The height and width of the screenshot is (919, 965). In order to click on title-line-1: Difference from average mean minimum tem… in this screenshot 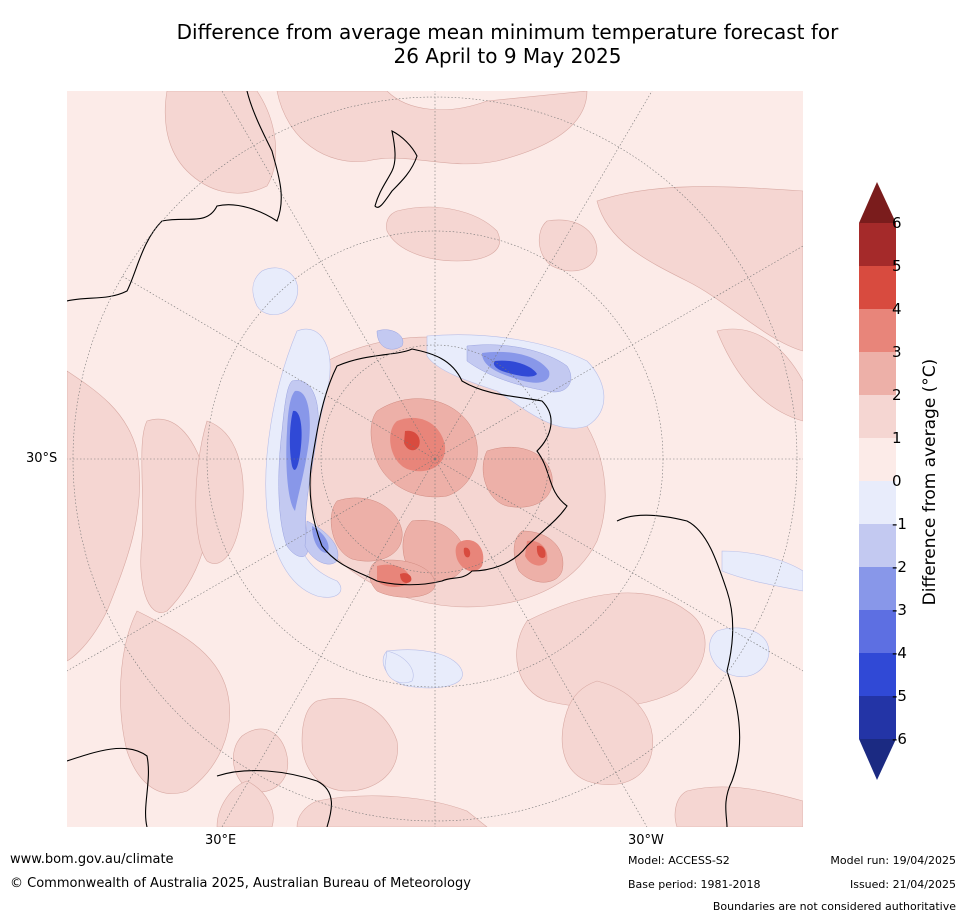, I will do `click(507, 32)`.